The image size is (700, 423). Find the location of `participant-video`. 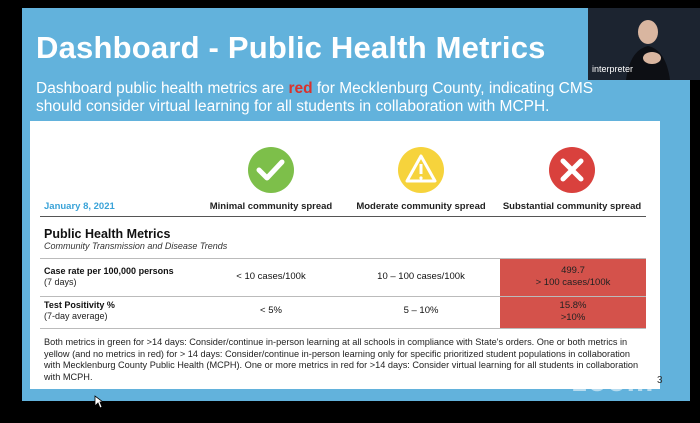

participant-video is located at coordinates (644, 44).